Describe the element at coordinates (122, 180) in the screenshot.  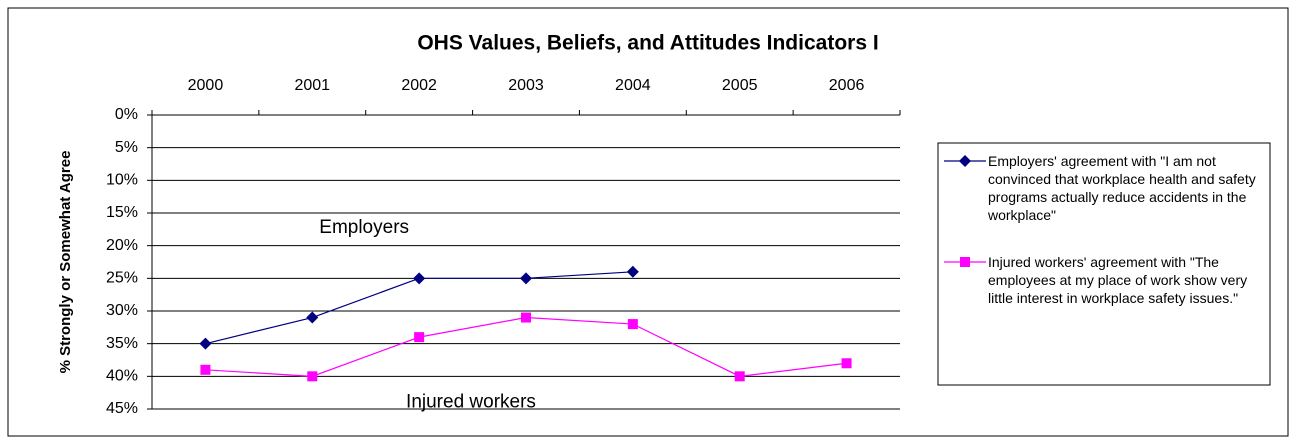
I see `y-tick-label: 10%` at that location.